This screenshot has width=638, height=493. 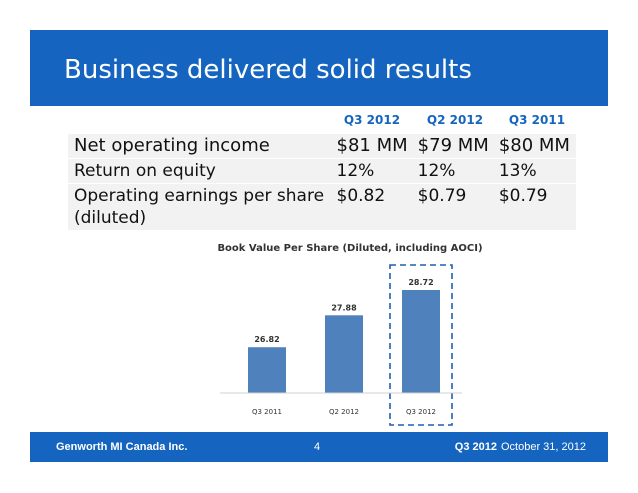 I want to click on data-label: 28.72, so click(x=420, y=282).